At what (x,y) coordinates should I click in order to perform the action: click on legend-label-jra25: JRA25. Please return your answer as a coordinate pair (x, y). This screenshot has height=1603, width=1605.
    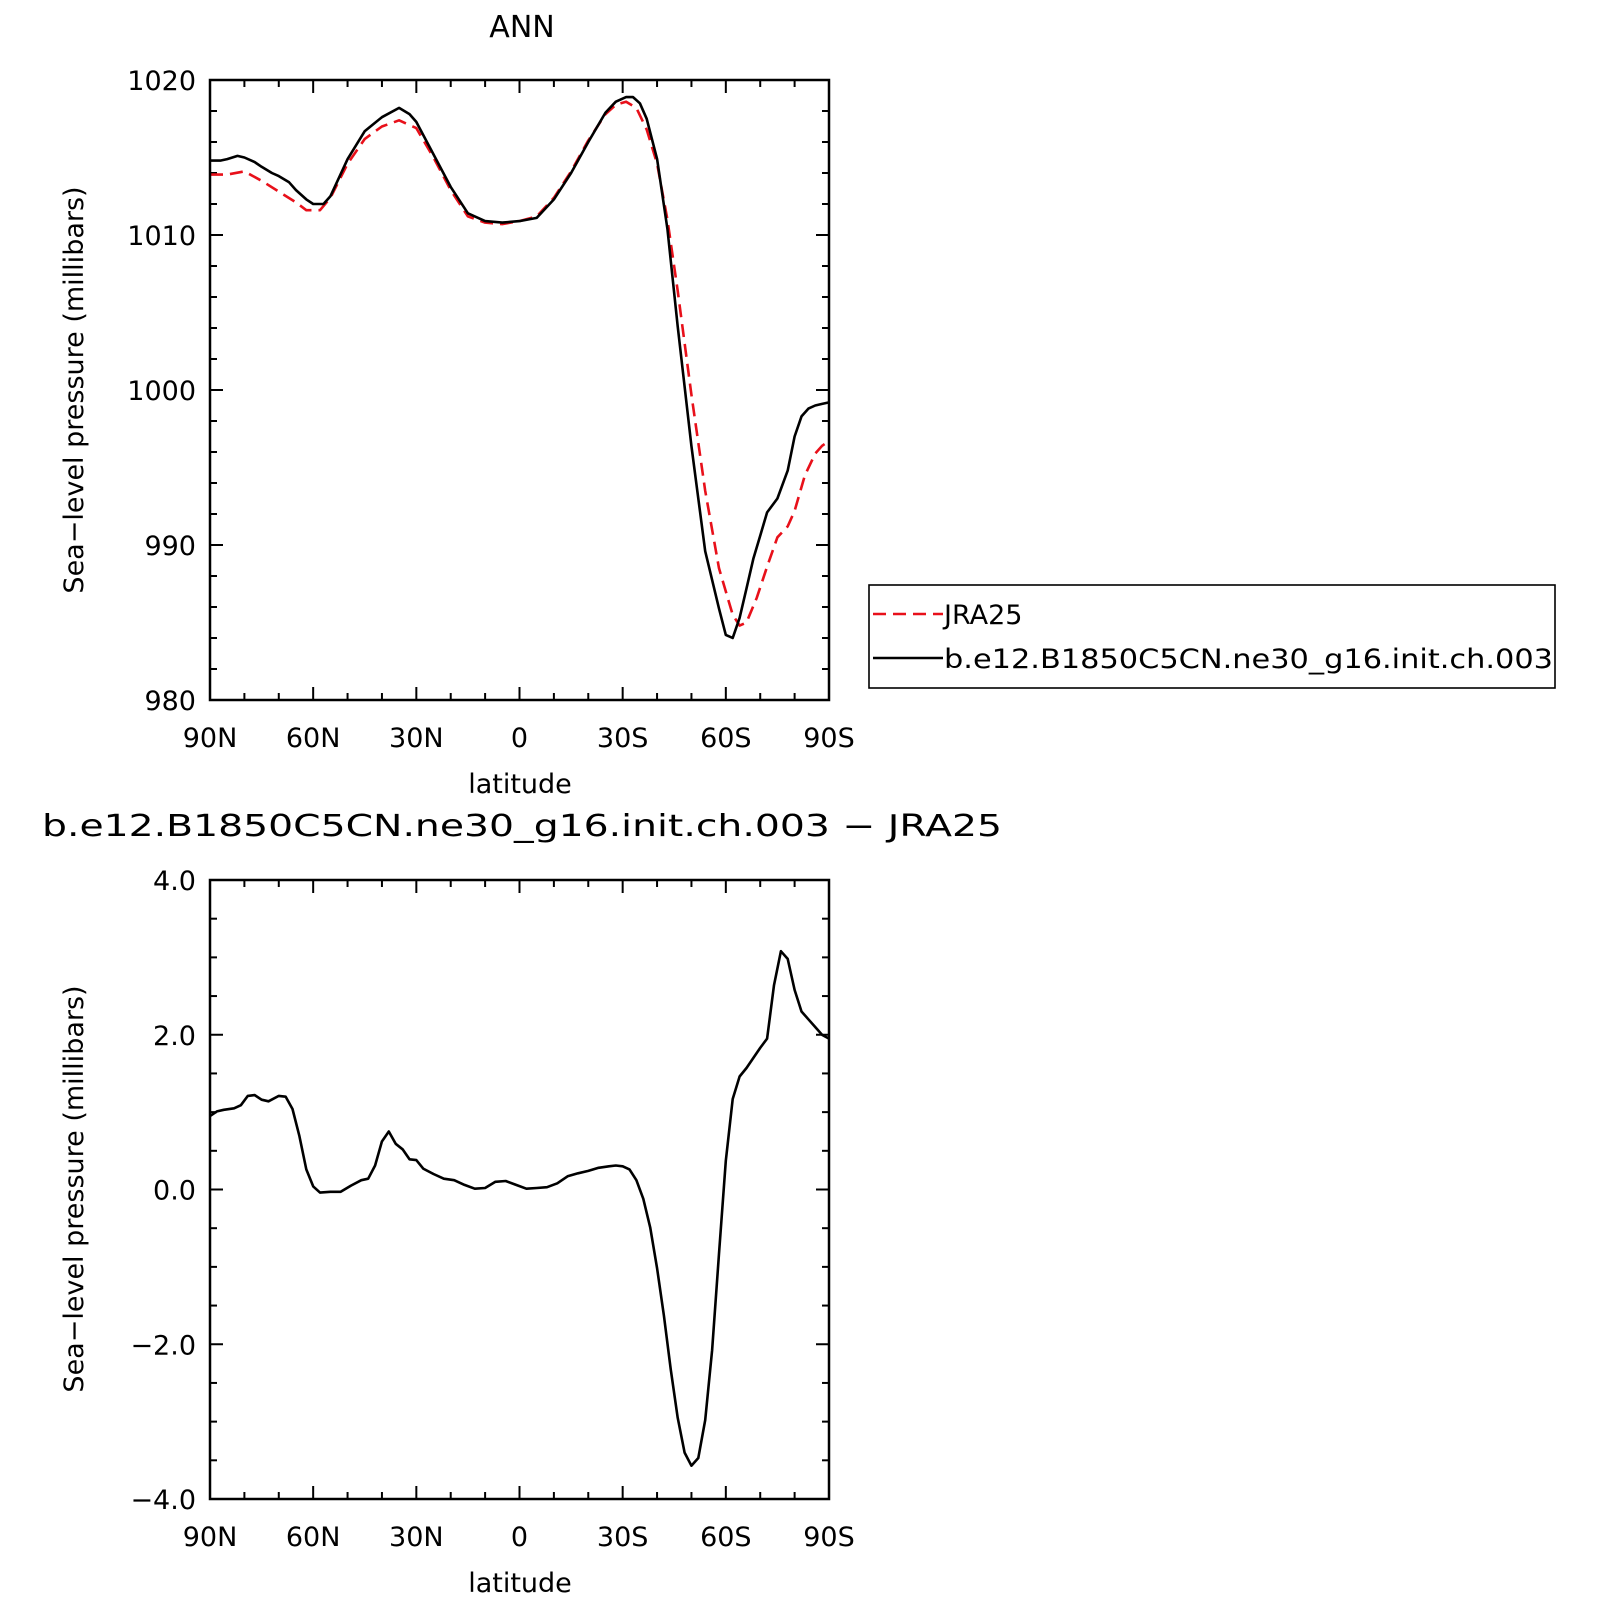
    Looking at the image, I should click on (982, 615).